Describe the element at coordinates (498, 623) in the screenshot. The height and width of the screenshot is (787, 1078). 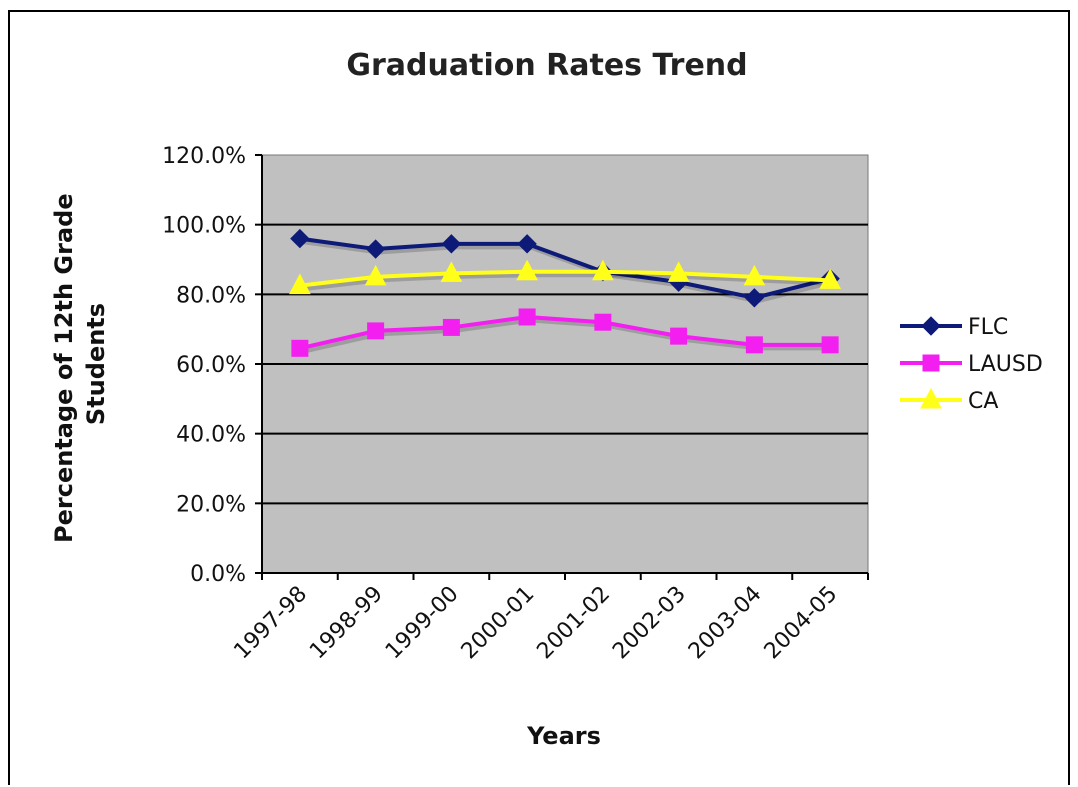
I see `x-tick-label: 2000-01` at that location.